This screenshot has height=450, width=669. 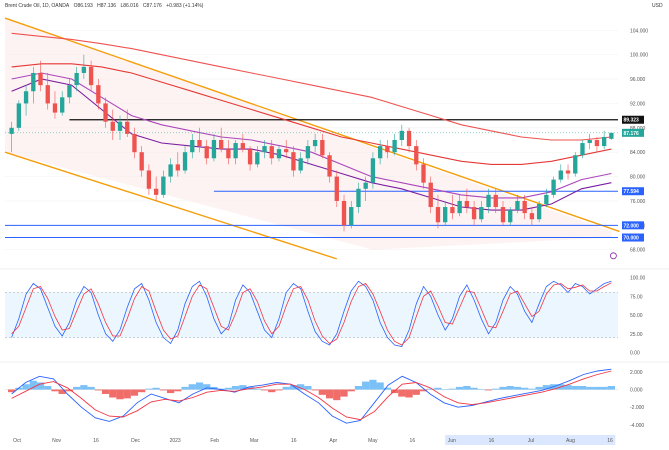 I want to click on symbol-label: Brent Crude Oil, 1D, OANDA, so click(x=37, y=6).